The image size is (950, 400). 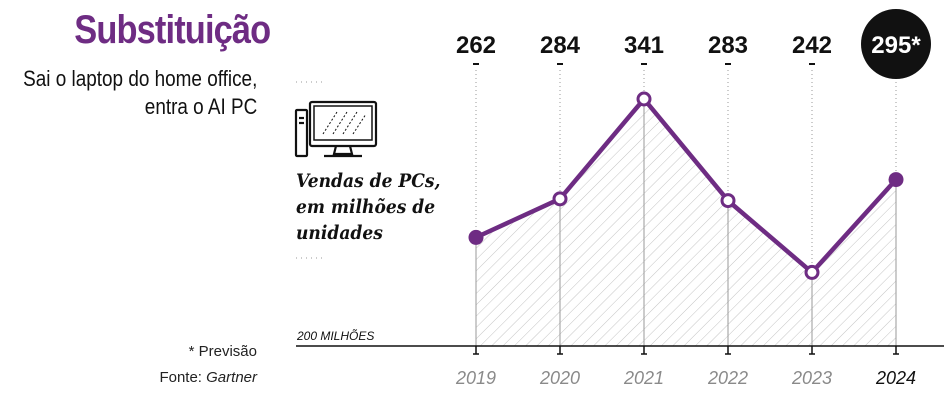 I want to click on subtitle-line-1: Sai o laptop do home office,, so click(x=139, y=78).